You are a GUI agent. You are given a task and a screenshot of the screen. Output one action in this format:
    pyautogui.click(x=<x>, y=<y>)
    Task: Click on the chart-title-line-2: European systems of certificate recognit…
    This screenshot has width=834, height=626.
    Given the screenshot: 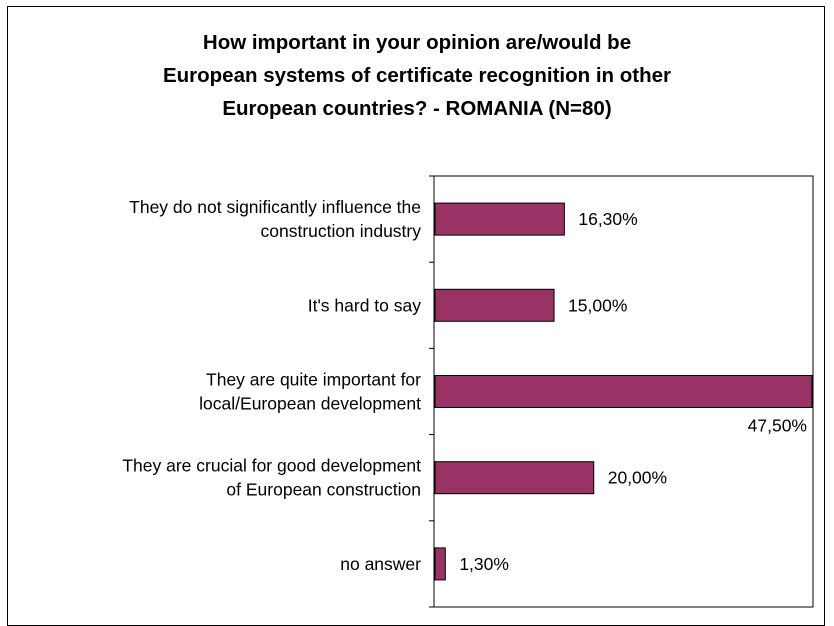 What is the action you would take?
    pyautogui.click(x=417, y=75)
    